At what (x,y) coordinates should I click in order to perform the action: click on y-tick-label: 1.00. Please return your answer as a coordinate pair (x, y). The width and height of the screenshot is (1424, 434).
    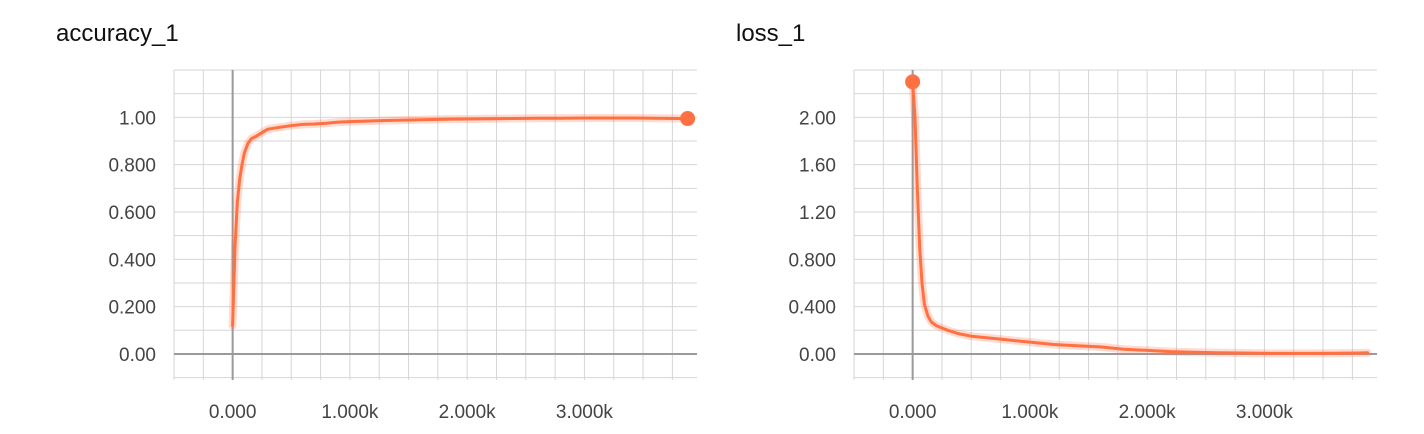
    Looking at the image, I should click on (137, 118).